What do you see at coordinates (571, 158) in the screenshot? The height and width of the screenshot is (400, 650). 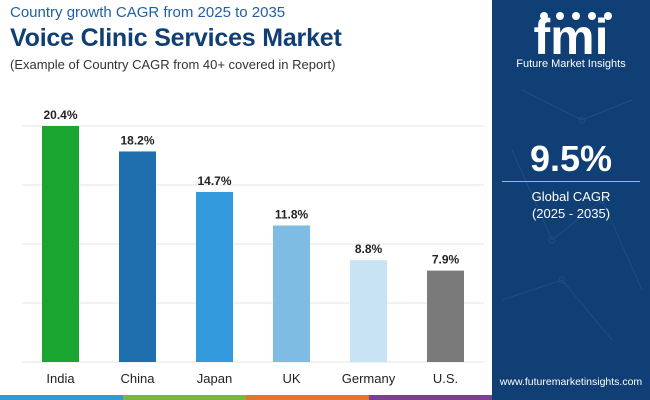 I see `global-cagr-value: 9.5%` at bounding box center [571, 158].